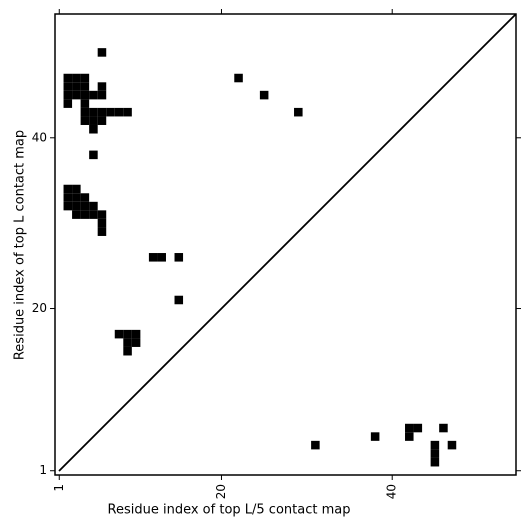 The image size is (531, 531). What do you see at coordinates (43, 470) in the screenshot?
I see `y-tick-label: 1` at bounding box center [43, 470].